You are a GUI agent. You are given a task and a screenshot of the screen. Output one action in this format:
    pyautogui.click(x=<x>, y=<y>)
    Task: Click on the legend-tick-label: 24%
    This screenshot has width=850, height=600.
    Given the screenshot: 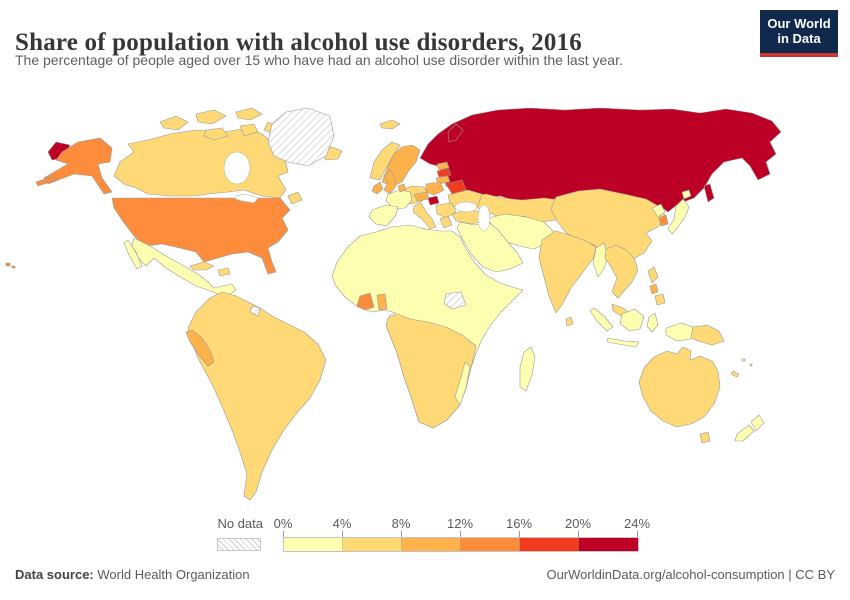 What is the action you would take?
    pyautogui.click(x=637, y=523)
    